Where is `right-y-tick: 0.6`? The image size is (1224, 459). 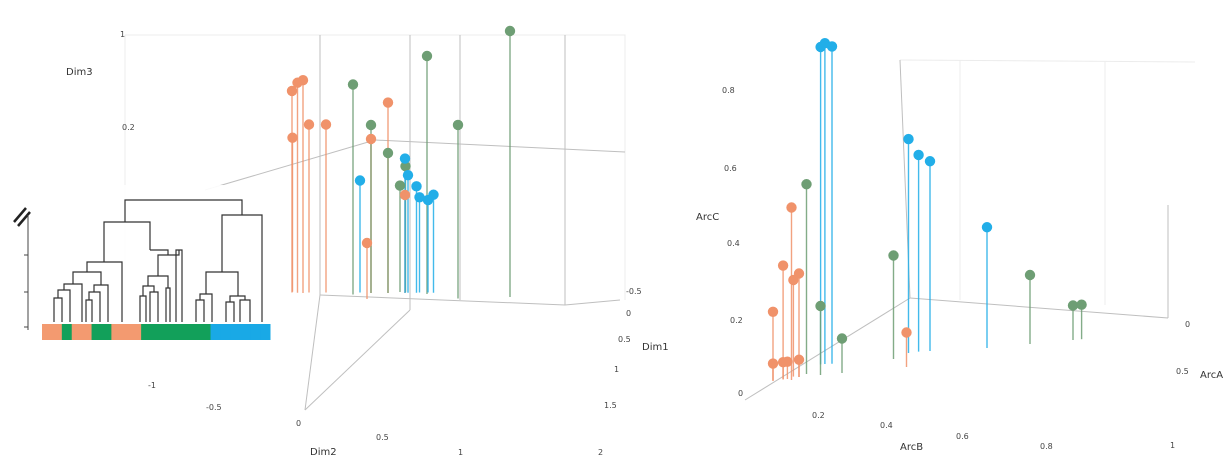
right-y-tick: 0.6 is located at coordinates (962, 436).